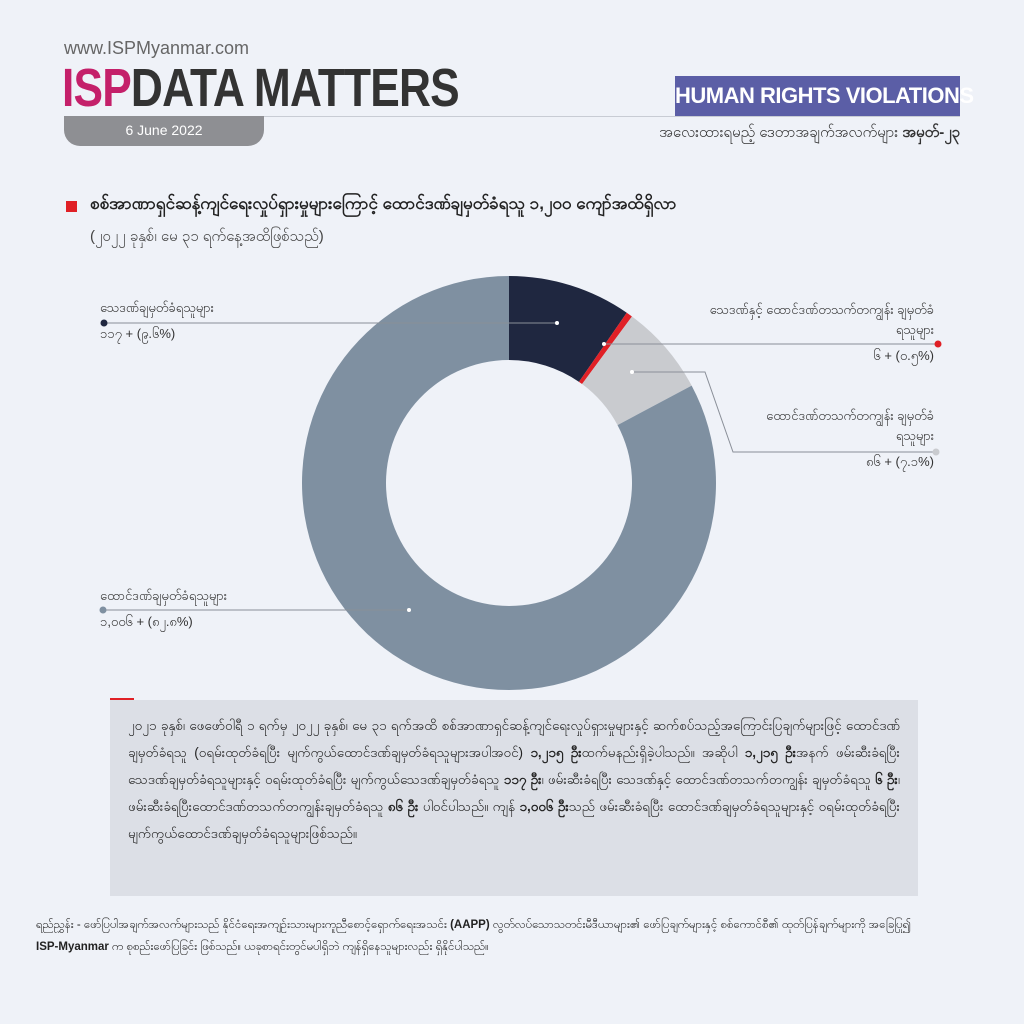  What do you see at coordinates (164, 131) in the screenshot?
I see `date-badge: 6 June 2022` at bounding box center [164, 131].